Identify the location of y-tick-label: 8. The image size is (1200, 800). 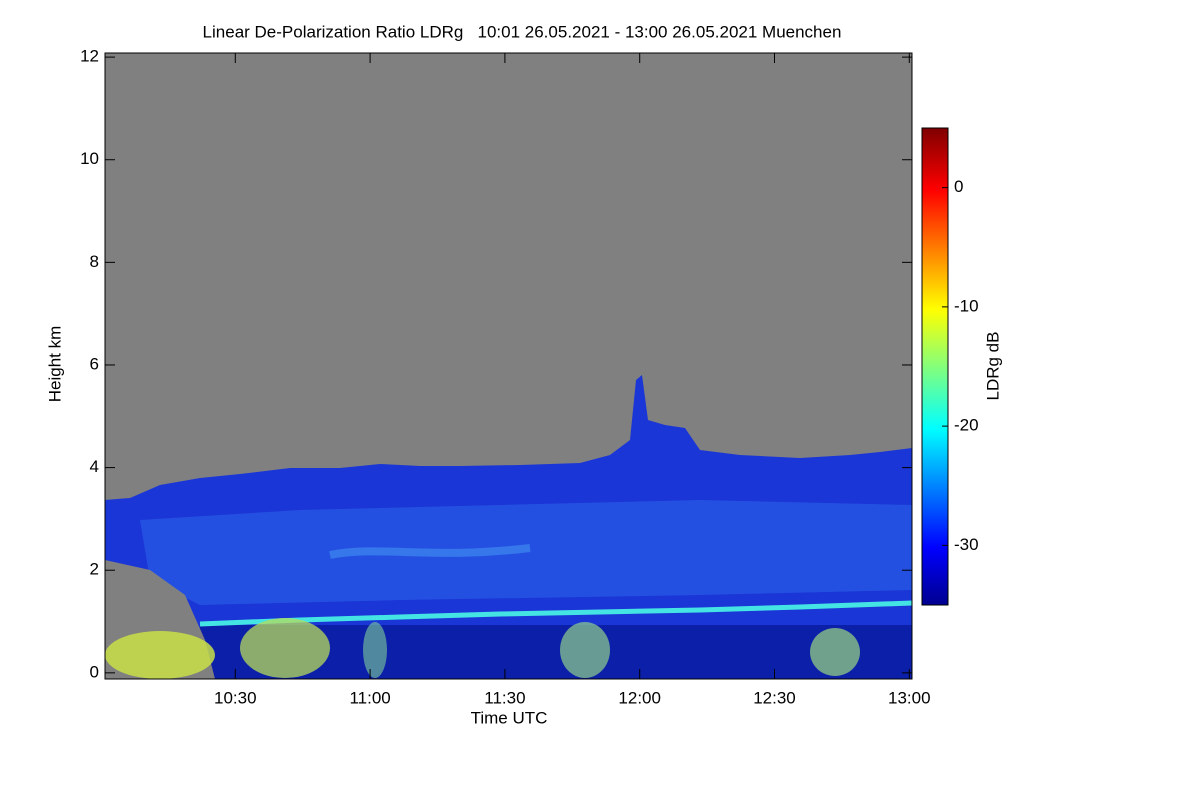
(94, 261).